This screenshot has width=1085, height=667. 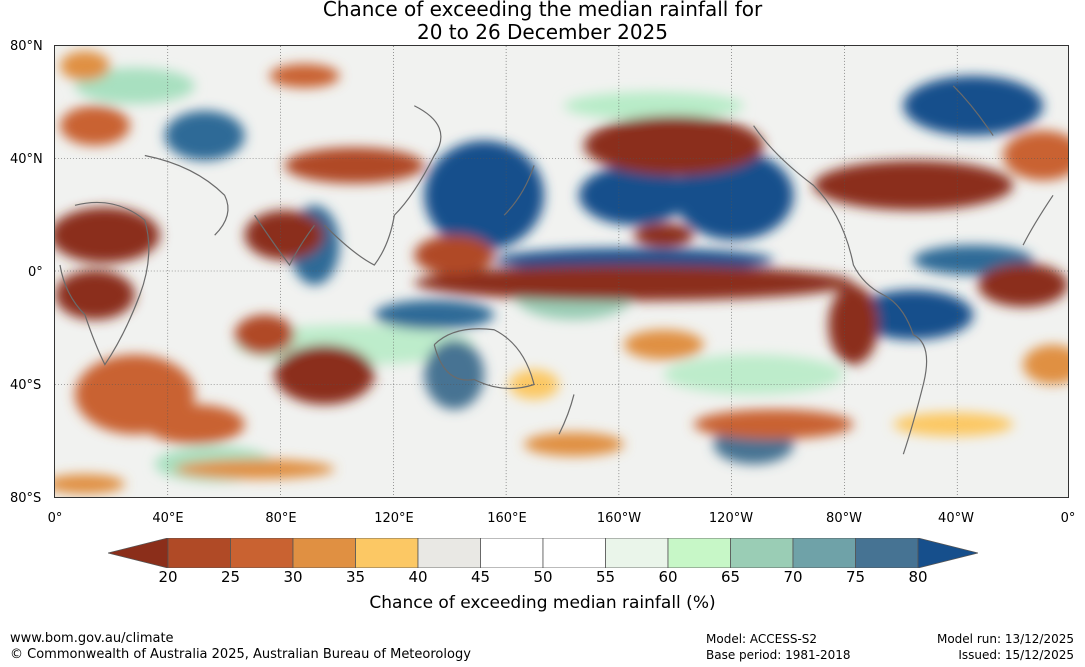 I want to click on lat-label-equator: 0°, so click(x=35, y=272).